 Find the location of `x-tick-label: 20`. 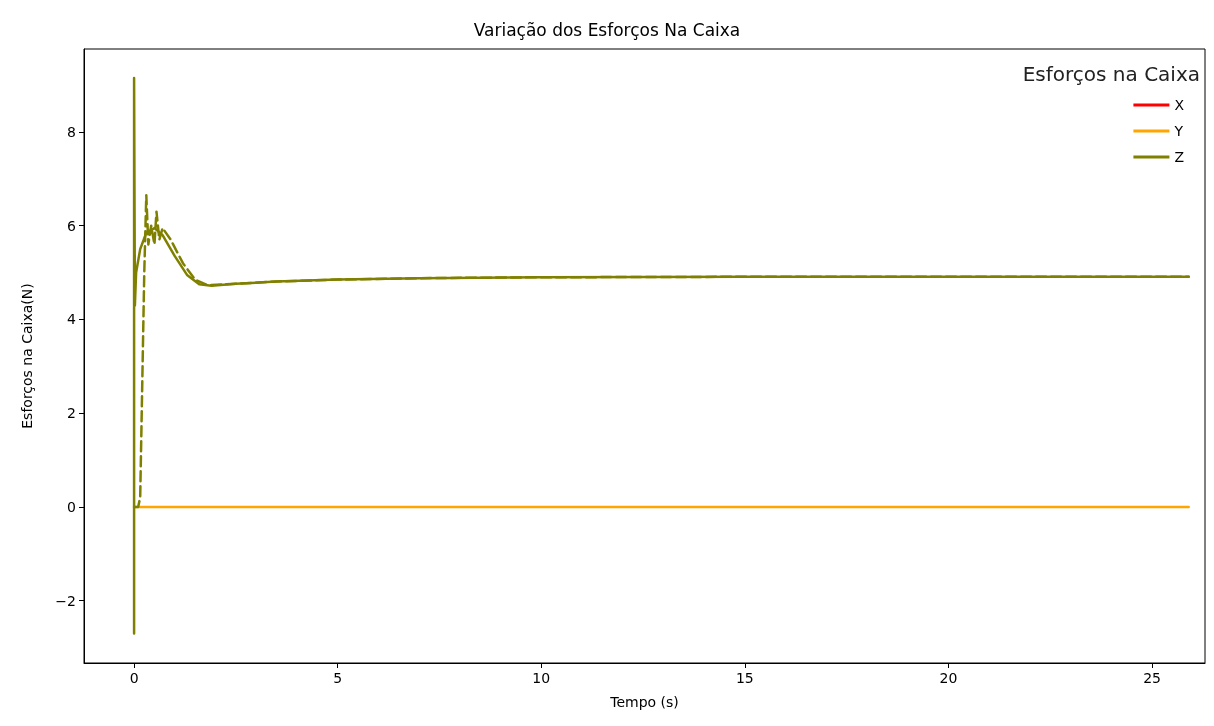

x-tick-label: 20 is located at coordinates (948, 678).